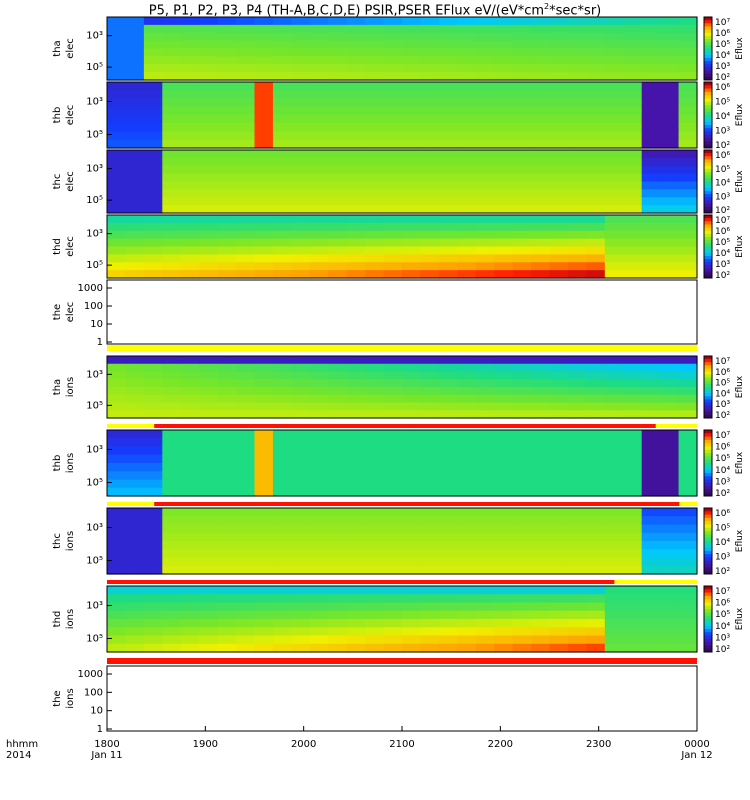 This screenshot has height=800, width=750. Describe the element at coordinates (94, 449) in the screenshot. I see `y-tick-label: 10³` at that location.